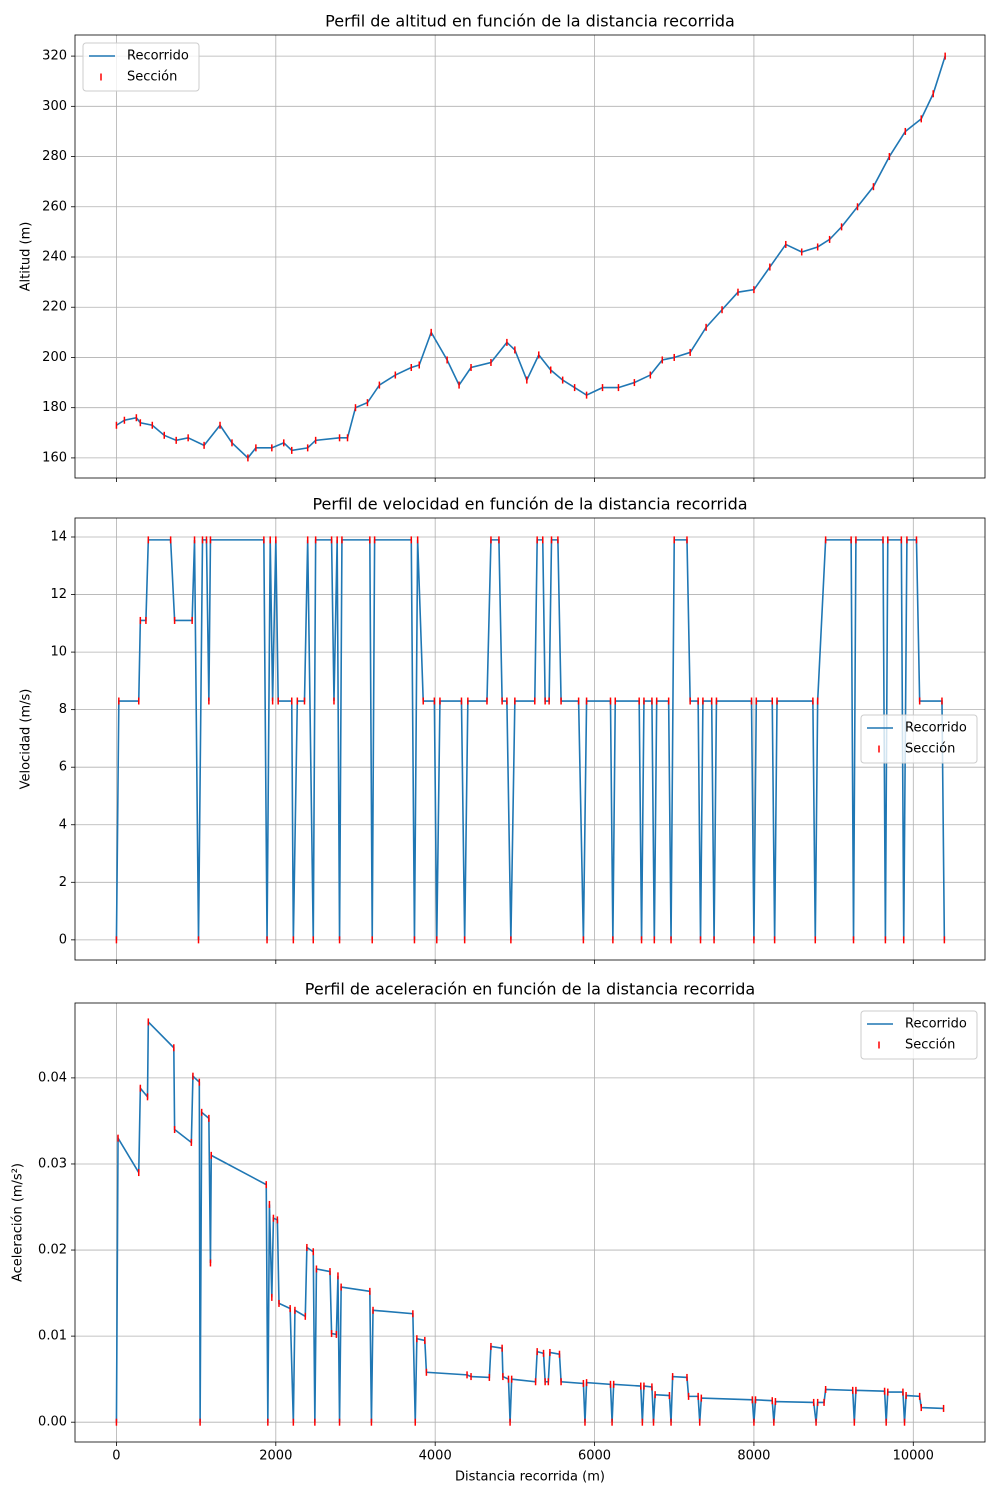 The width and height of the screenshot is (1000, 1500). What do you see at coordinates (54, 106) in the screenshot?
I see `y-tick-label: 300` at bounding box center [54, 106].